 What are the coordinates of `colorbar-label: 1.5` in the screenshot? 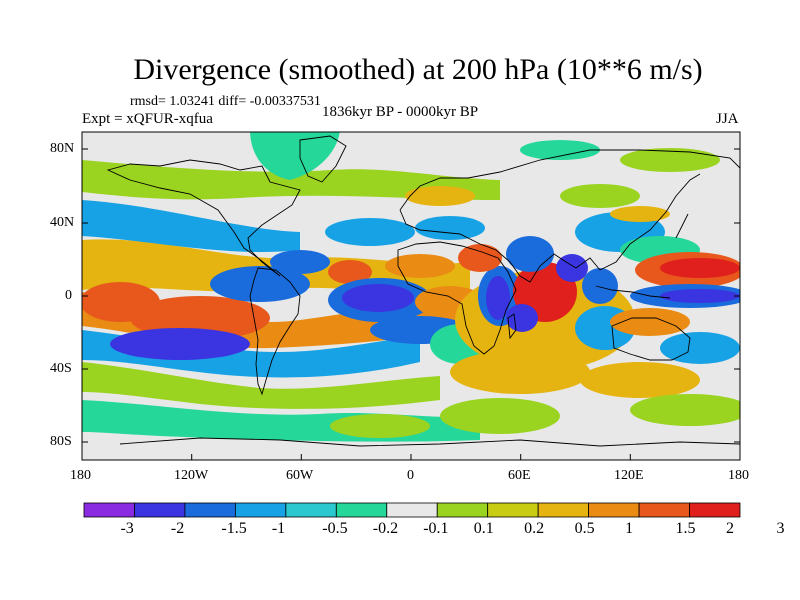 It's located at (685, 528).